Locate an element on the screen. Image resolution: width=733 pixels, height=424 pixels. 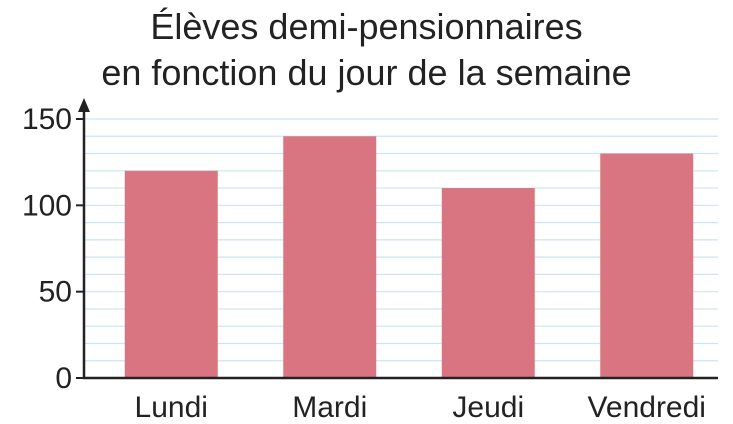
y-axis-arrow-icon is located at coordinates (84, 105).